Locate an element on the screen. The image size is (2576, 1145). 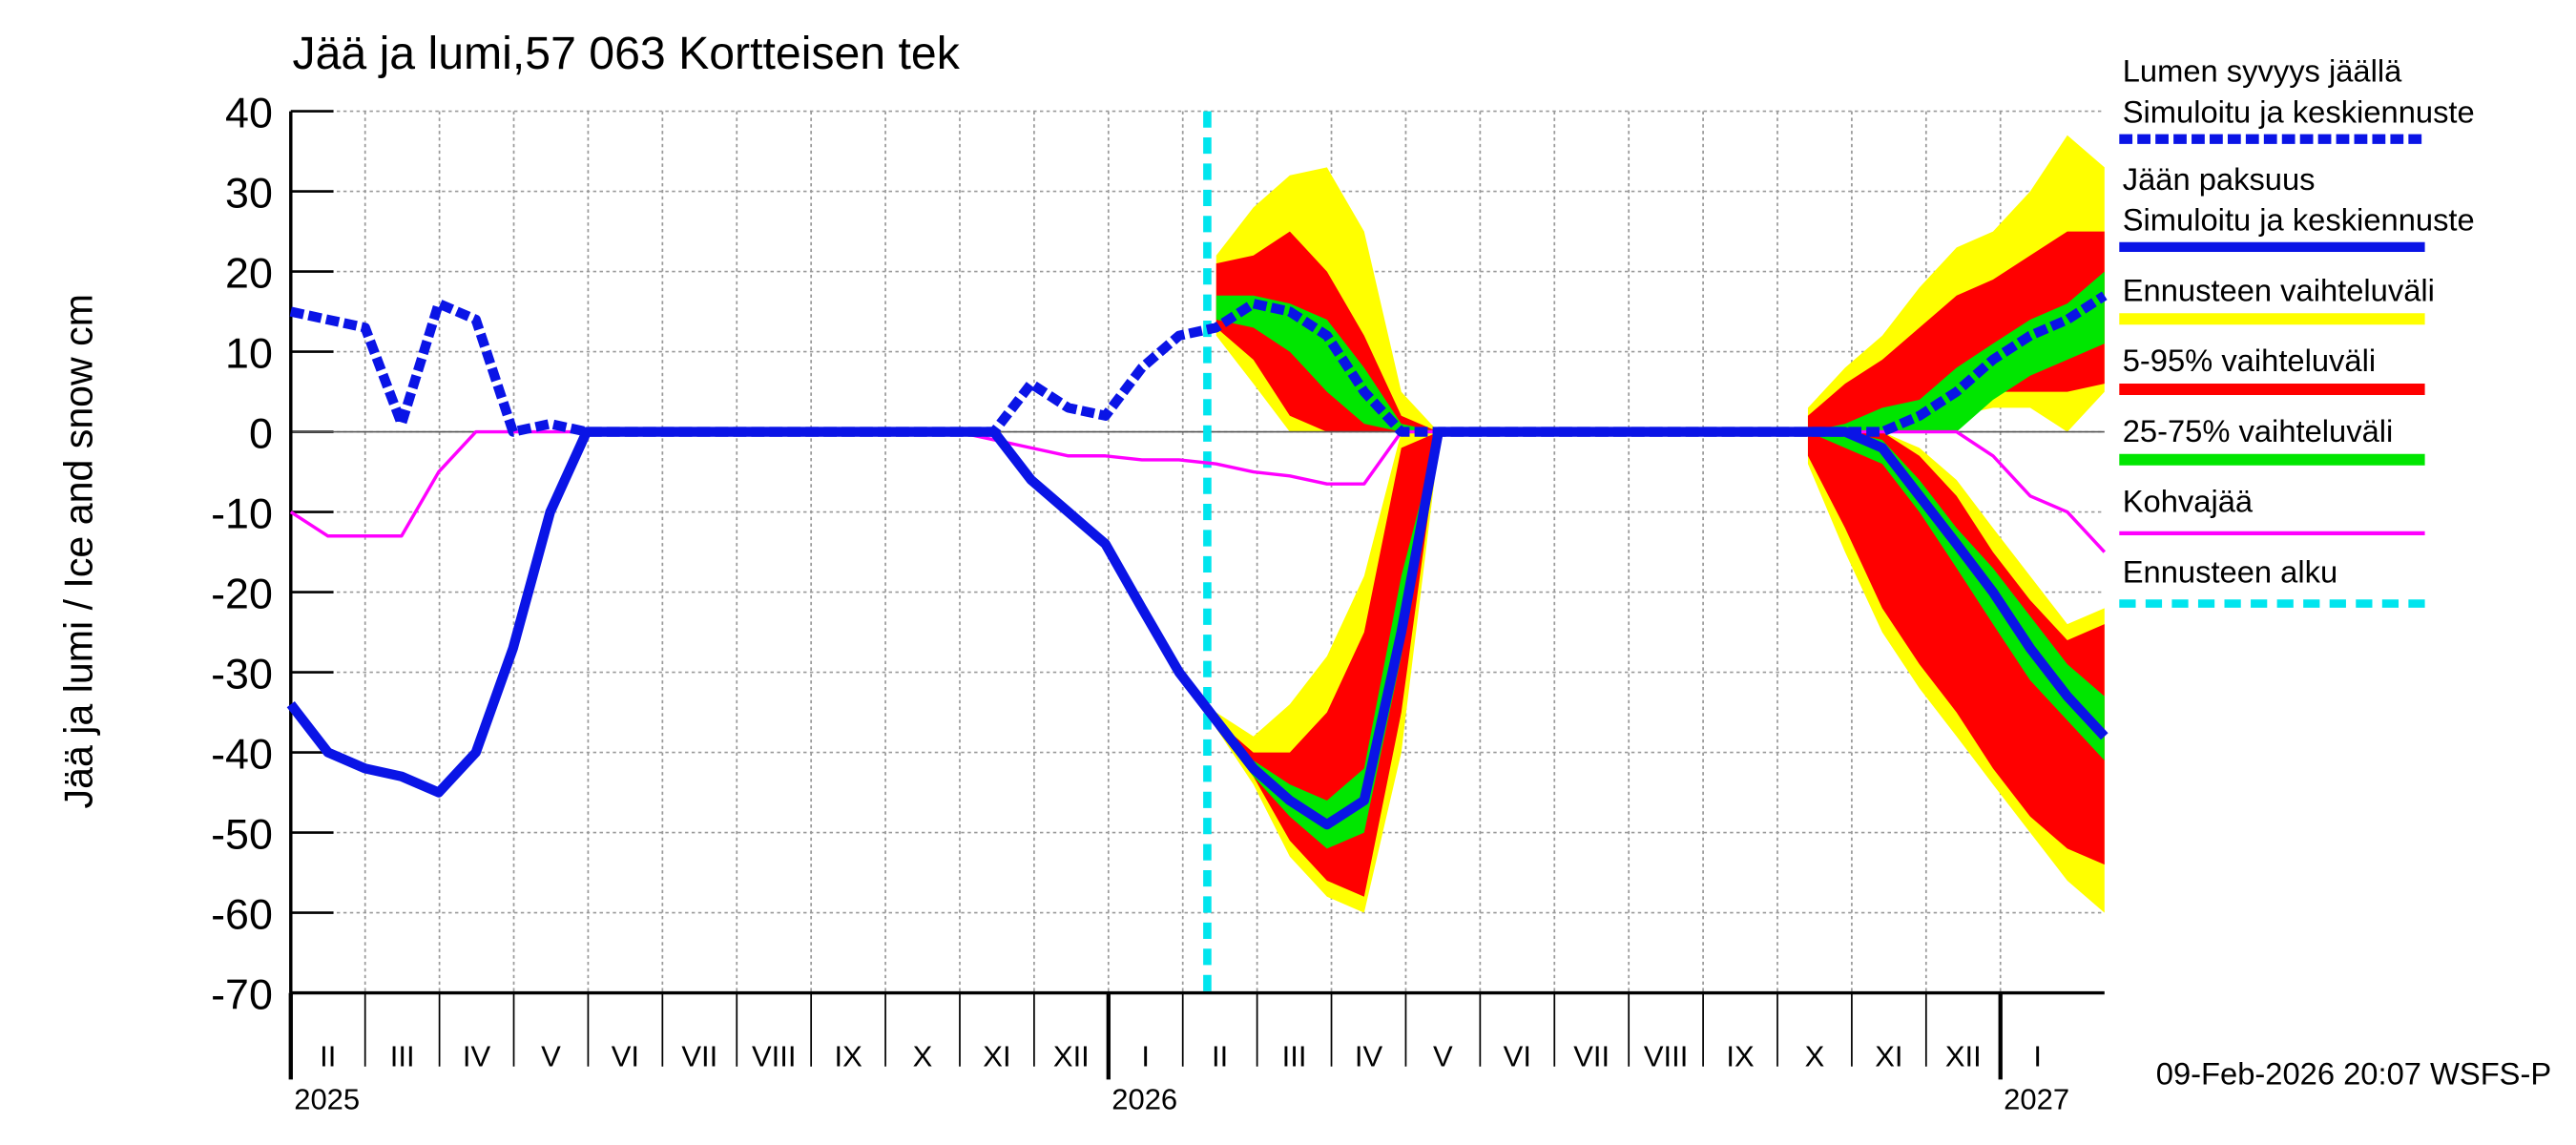
y-tick-label: 0 is located at coordinates (261, 434).